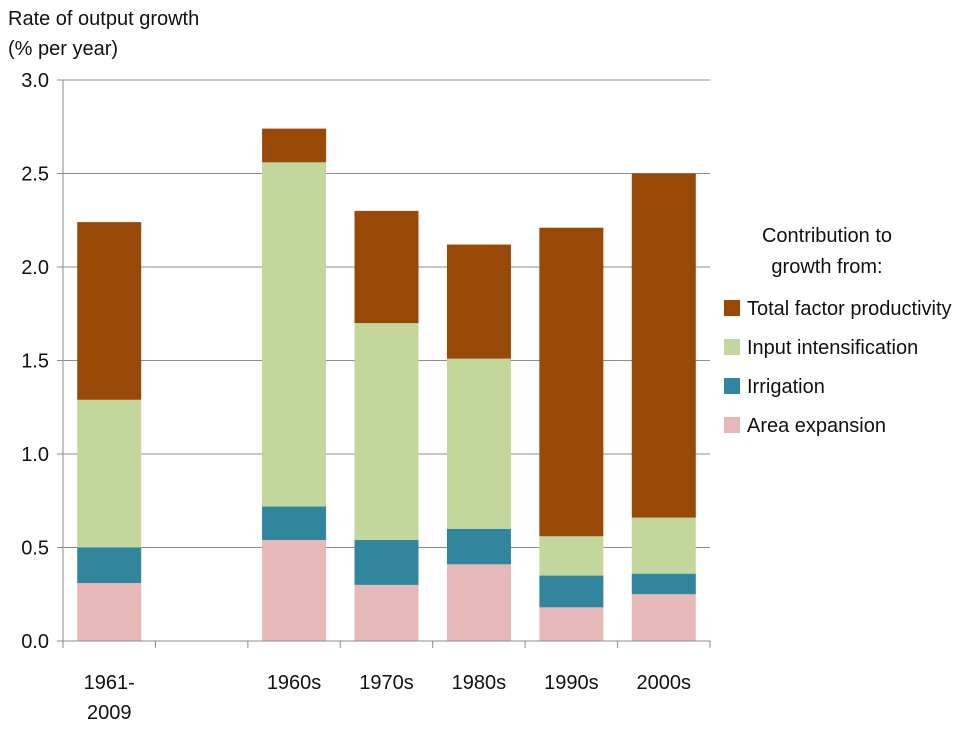 The height and width of the screenshot is (731, 972). Describe the element at coordinates (35, 175) in the screenshot. I see `y-tick-label: 2.5` at that location.